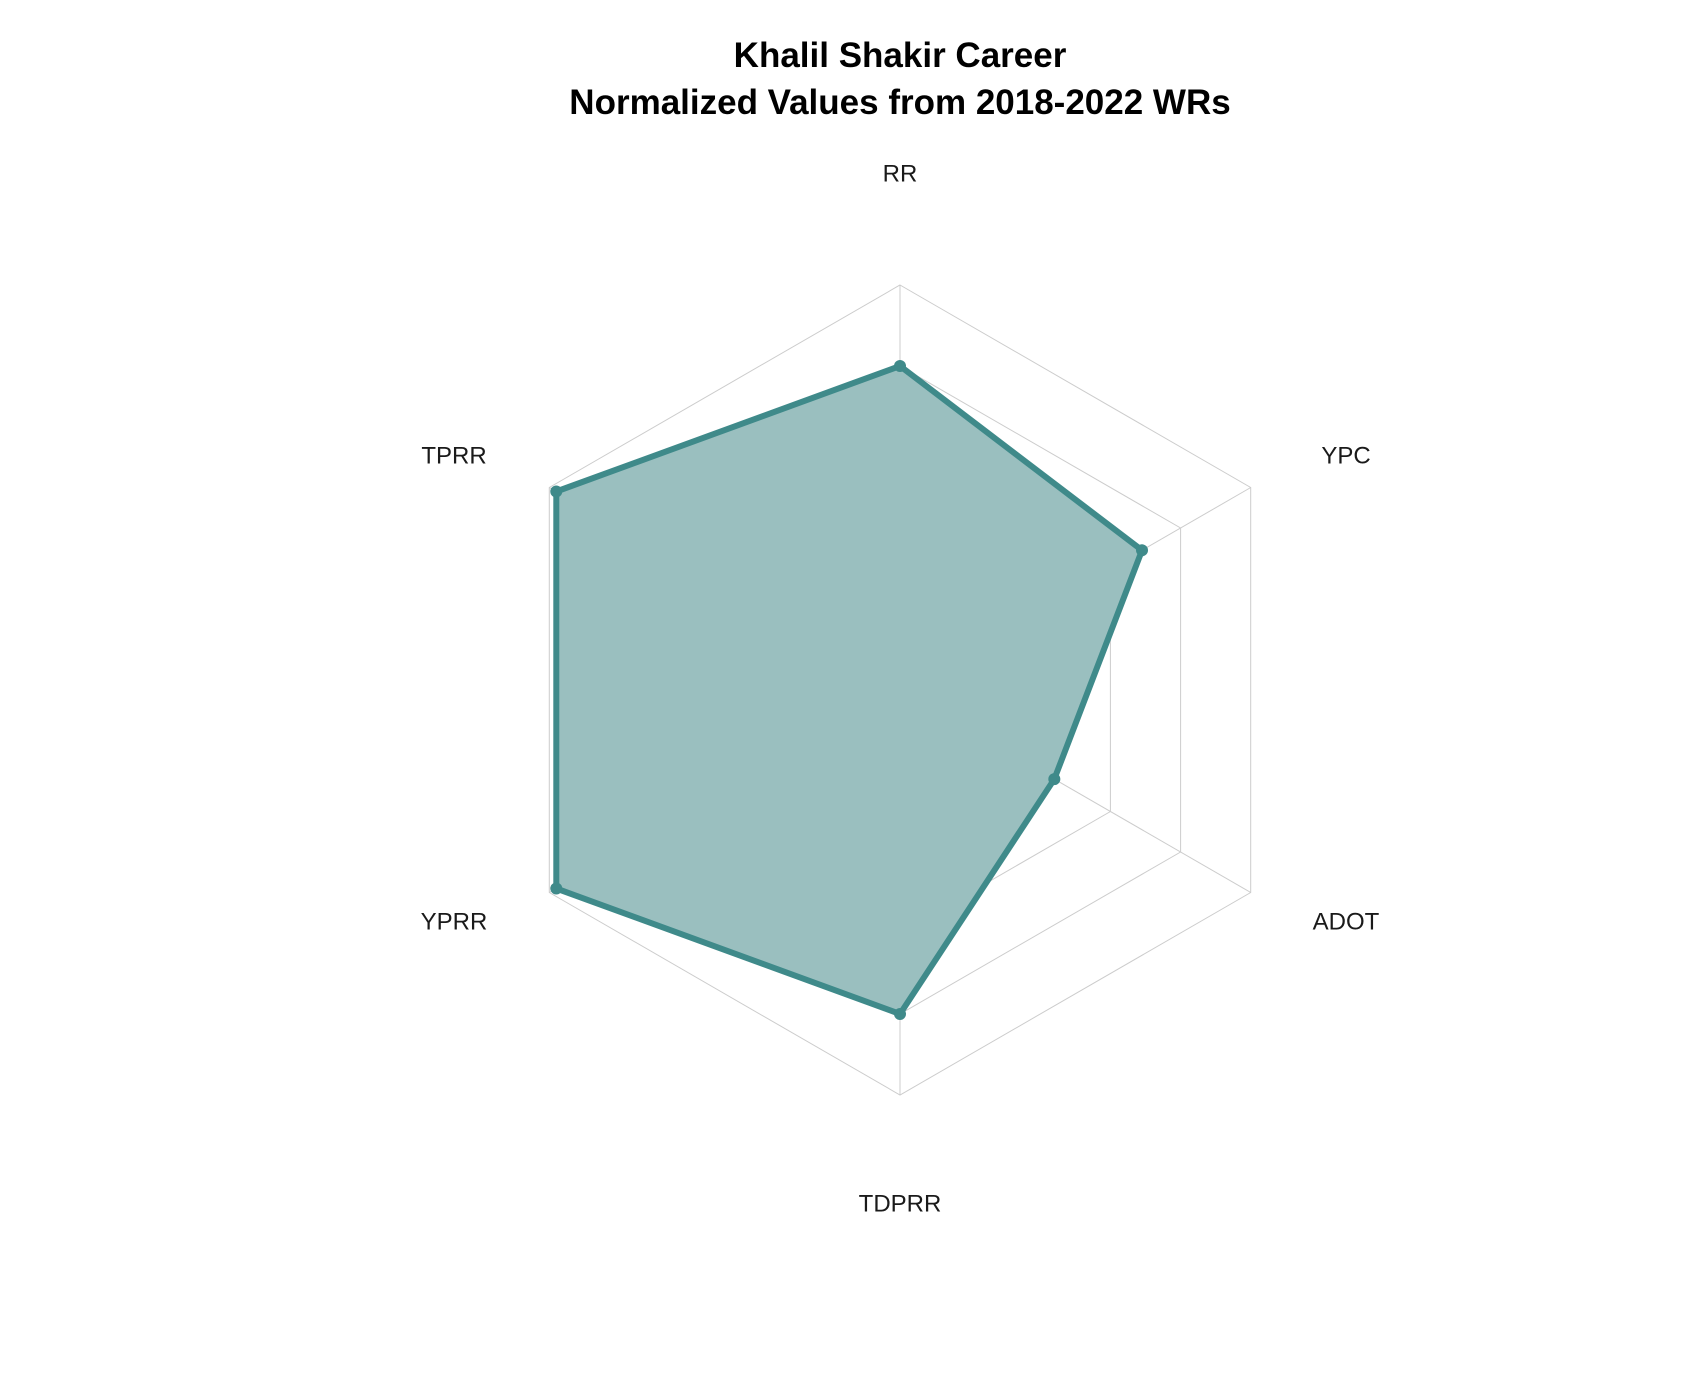 The width and height of the screenshot is (1706, 1394). I want to click on point-rr, so click(900, 366).